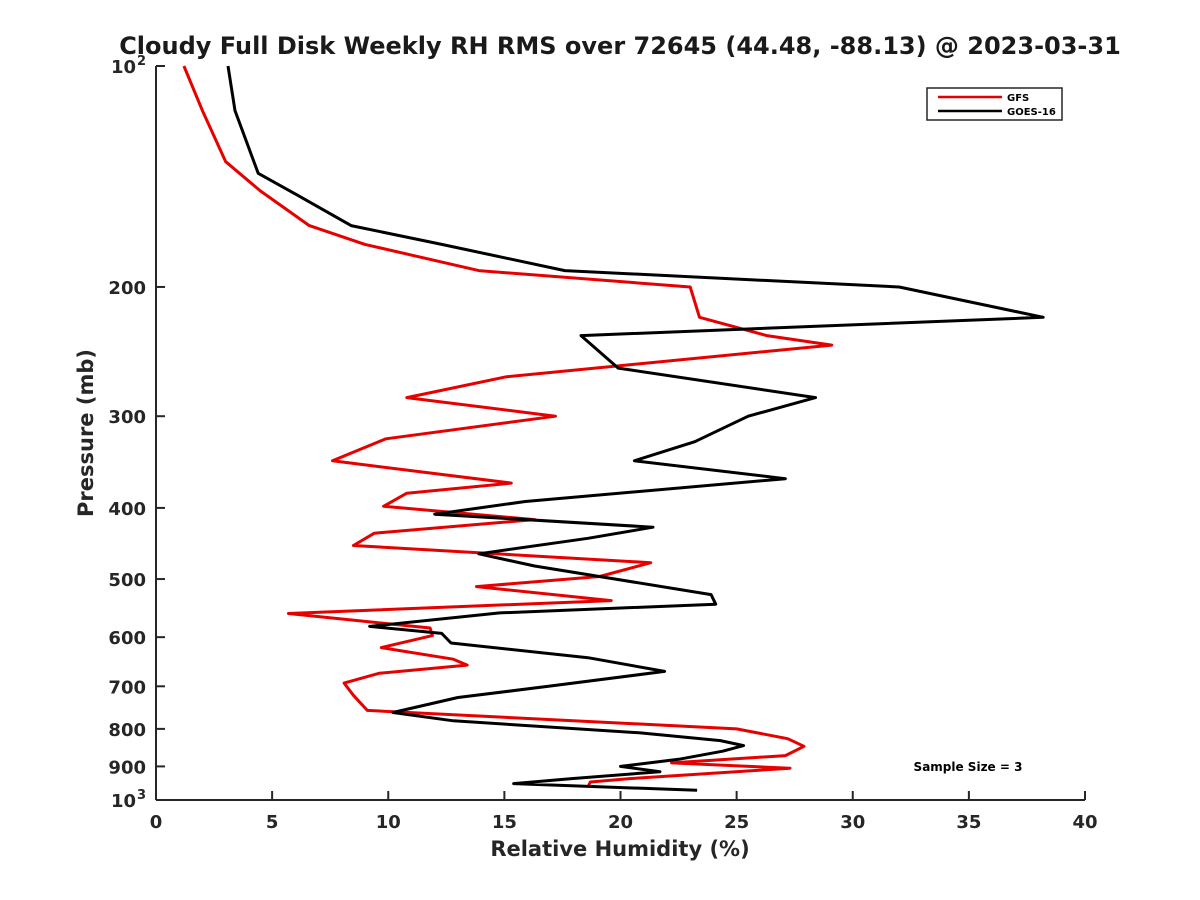  What do you see at coordinates (1018, 98) in the screenshot?
I see `legend-label-gfs: GFS` at bounding box center [1018, 98].